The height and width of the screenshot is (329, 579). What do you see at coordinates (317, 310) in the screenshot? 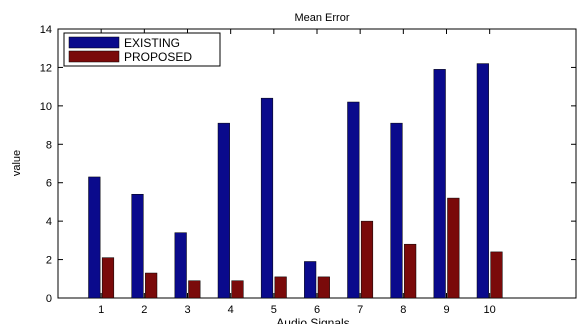
I see `x-tick-label: 6` at bounding box center [317, 310].